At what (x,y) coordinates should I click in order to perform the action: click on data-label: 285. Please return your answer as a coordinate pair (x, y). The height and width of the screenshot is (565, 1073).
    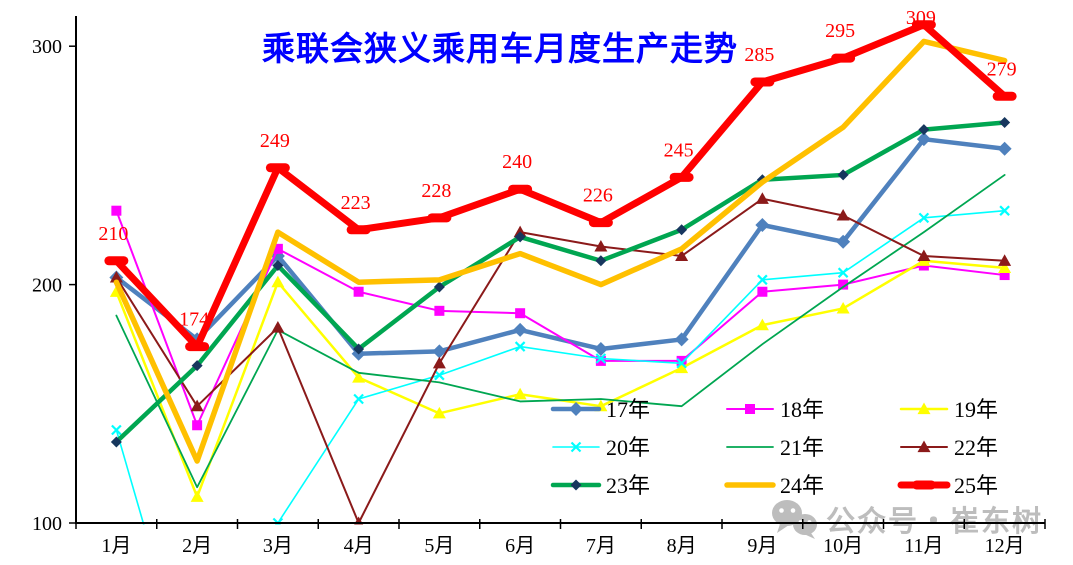
    Looking at the image, I should click on (759, 55).